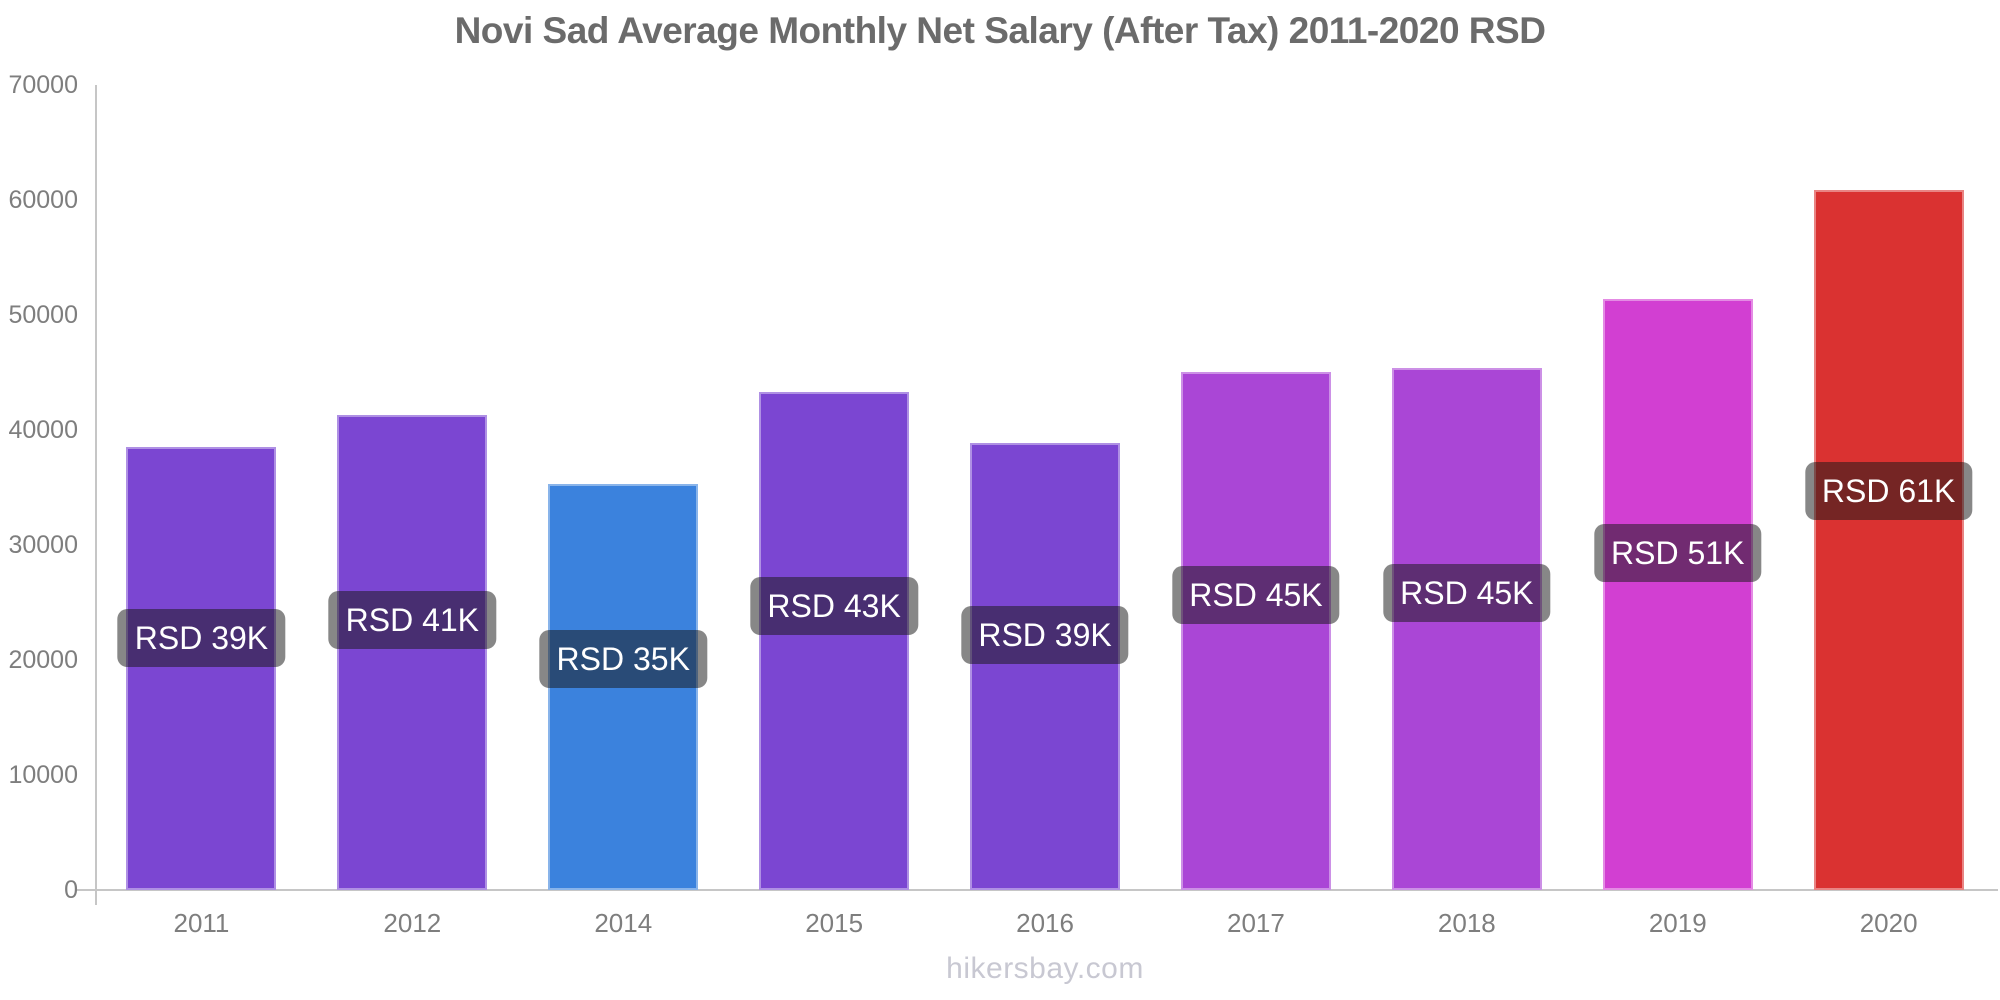 The width and height of the screenshot is (2000, 1000). Describe the element at coordinates (1256, 631) in the screenshot. I see `bar-2017: RSD 45K` at that location.